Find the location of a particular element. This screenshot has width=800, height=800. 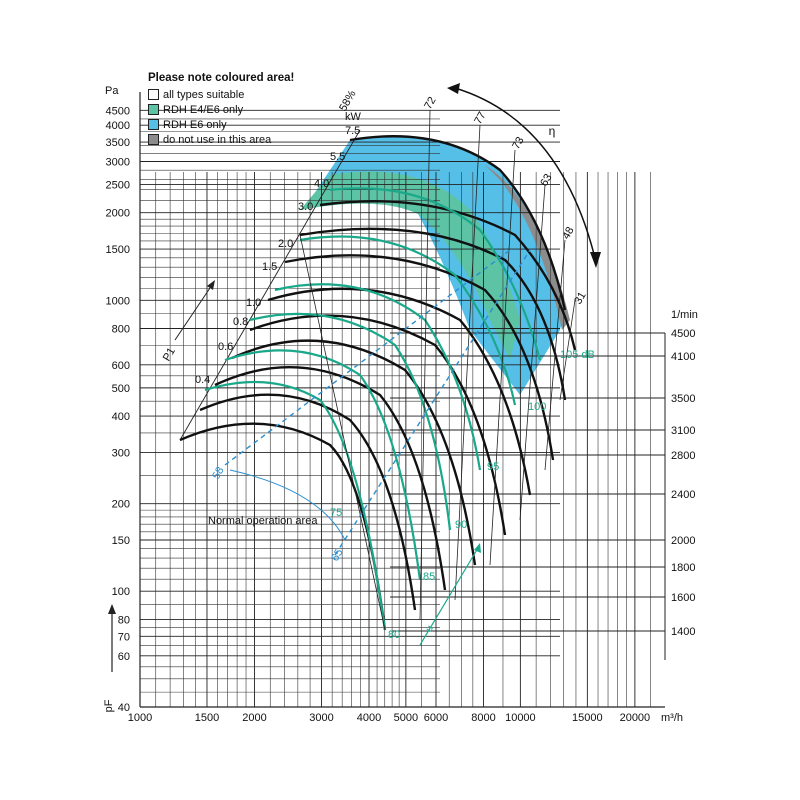

efficiency-label: 48 is located at coordinates (568, 233).